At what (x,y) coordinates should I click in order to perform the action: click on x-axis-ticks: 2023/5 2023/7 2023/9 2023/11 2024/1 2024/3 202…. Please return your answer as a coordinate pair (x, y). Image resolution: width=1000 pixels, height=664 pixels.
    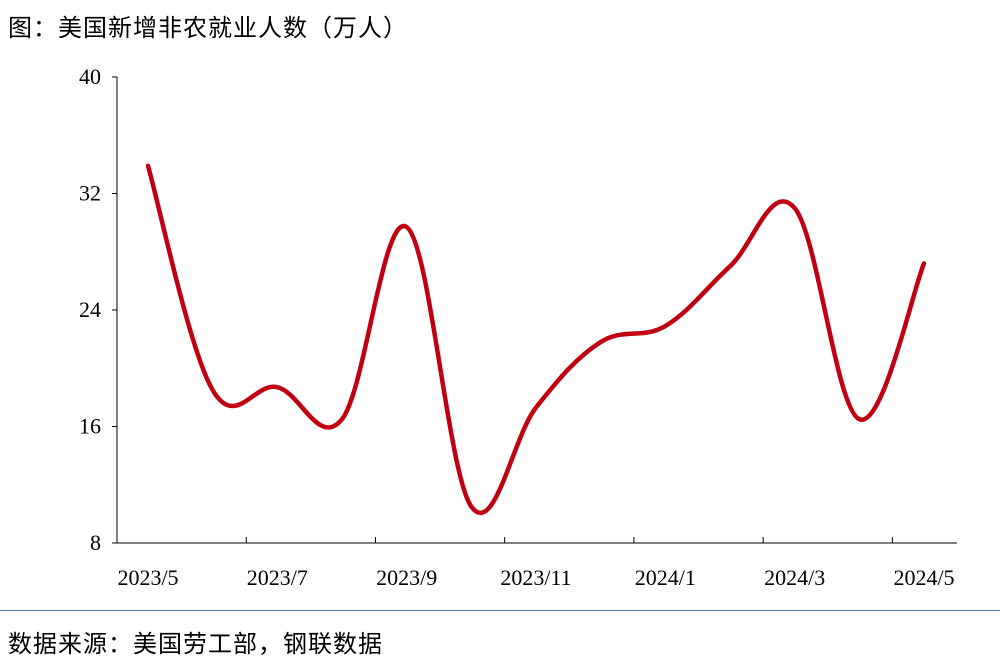
    Looking at the image, I should click on (536, 563).